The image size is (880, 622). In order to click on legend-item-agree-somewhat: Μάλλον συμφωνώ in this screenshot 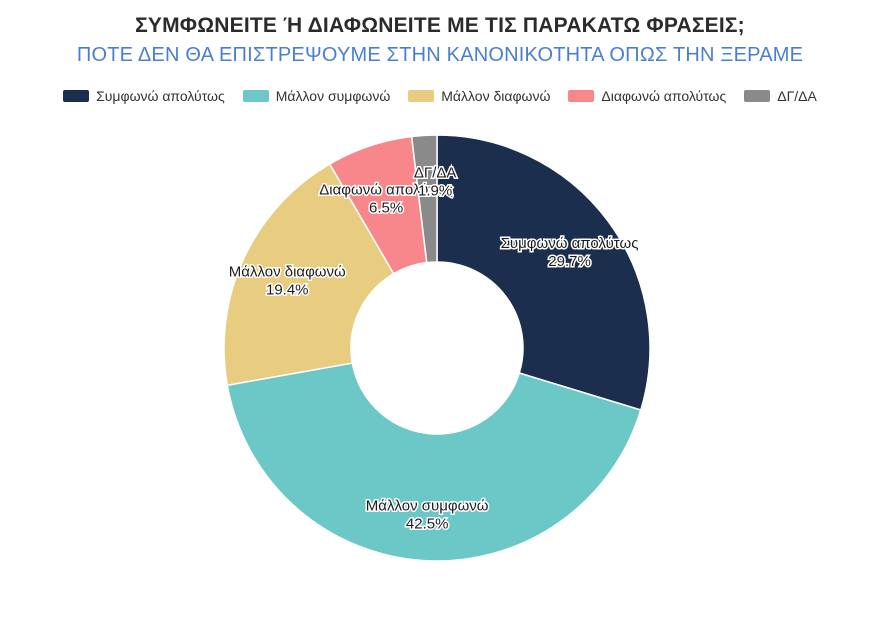, I will do `click(316, 96)`.